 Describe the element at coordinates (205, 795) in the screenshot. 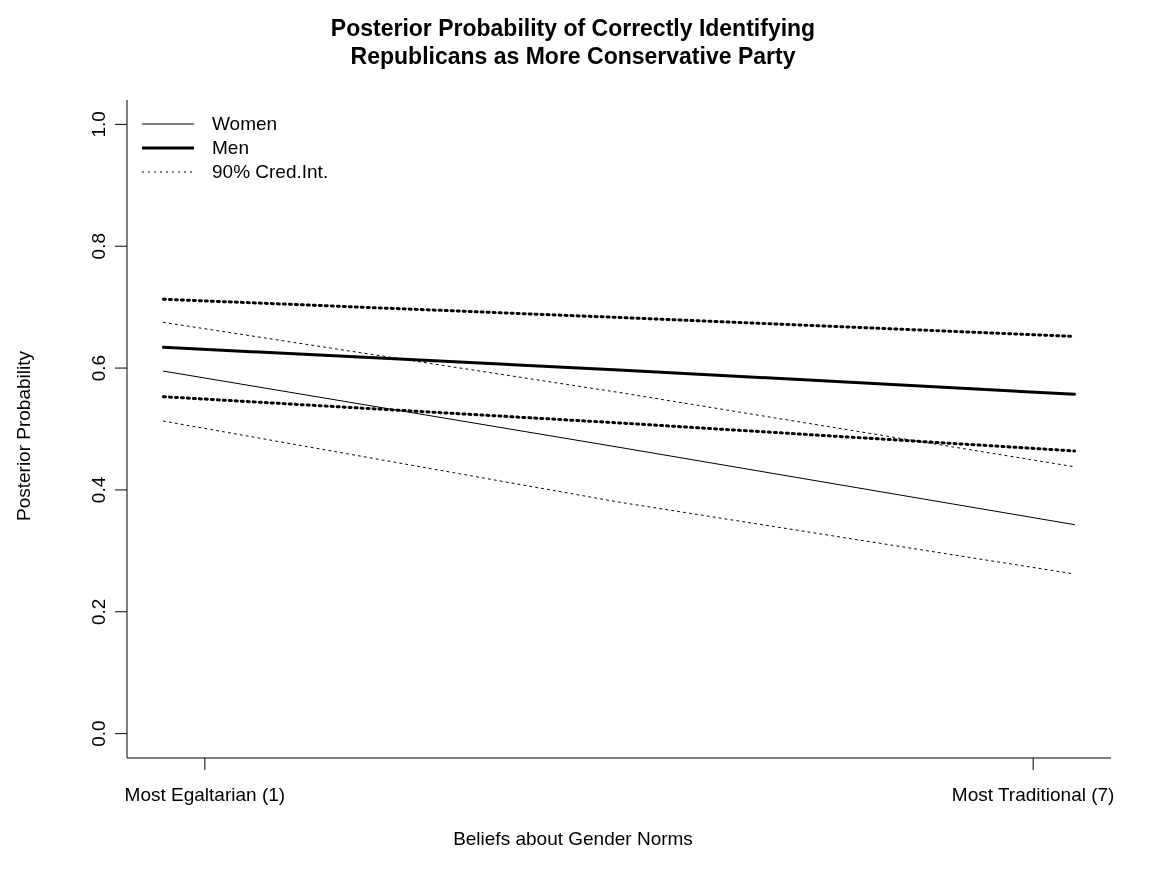

I see `x-tick-label: Most Egaltarian (1)` at that location.